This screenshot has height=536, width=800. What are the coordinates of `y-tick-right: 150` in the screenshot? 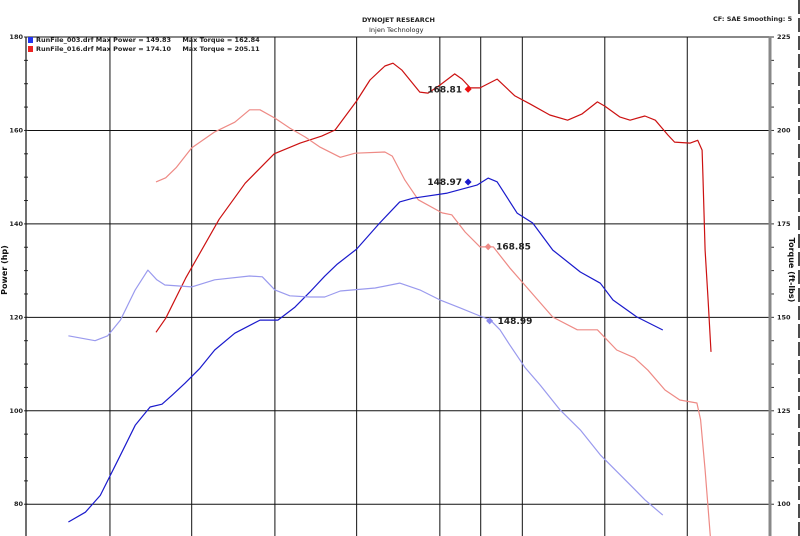 It's located at (784, 317).